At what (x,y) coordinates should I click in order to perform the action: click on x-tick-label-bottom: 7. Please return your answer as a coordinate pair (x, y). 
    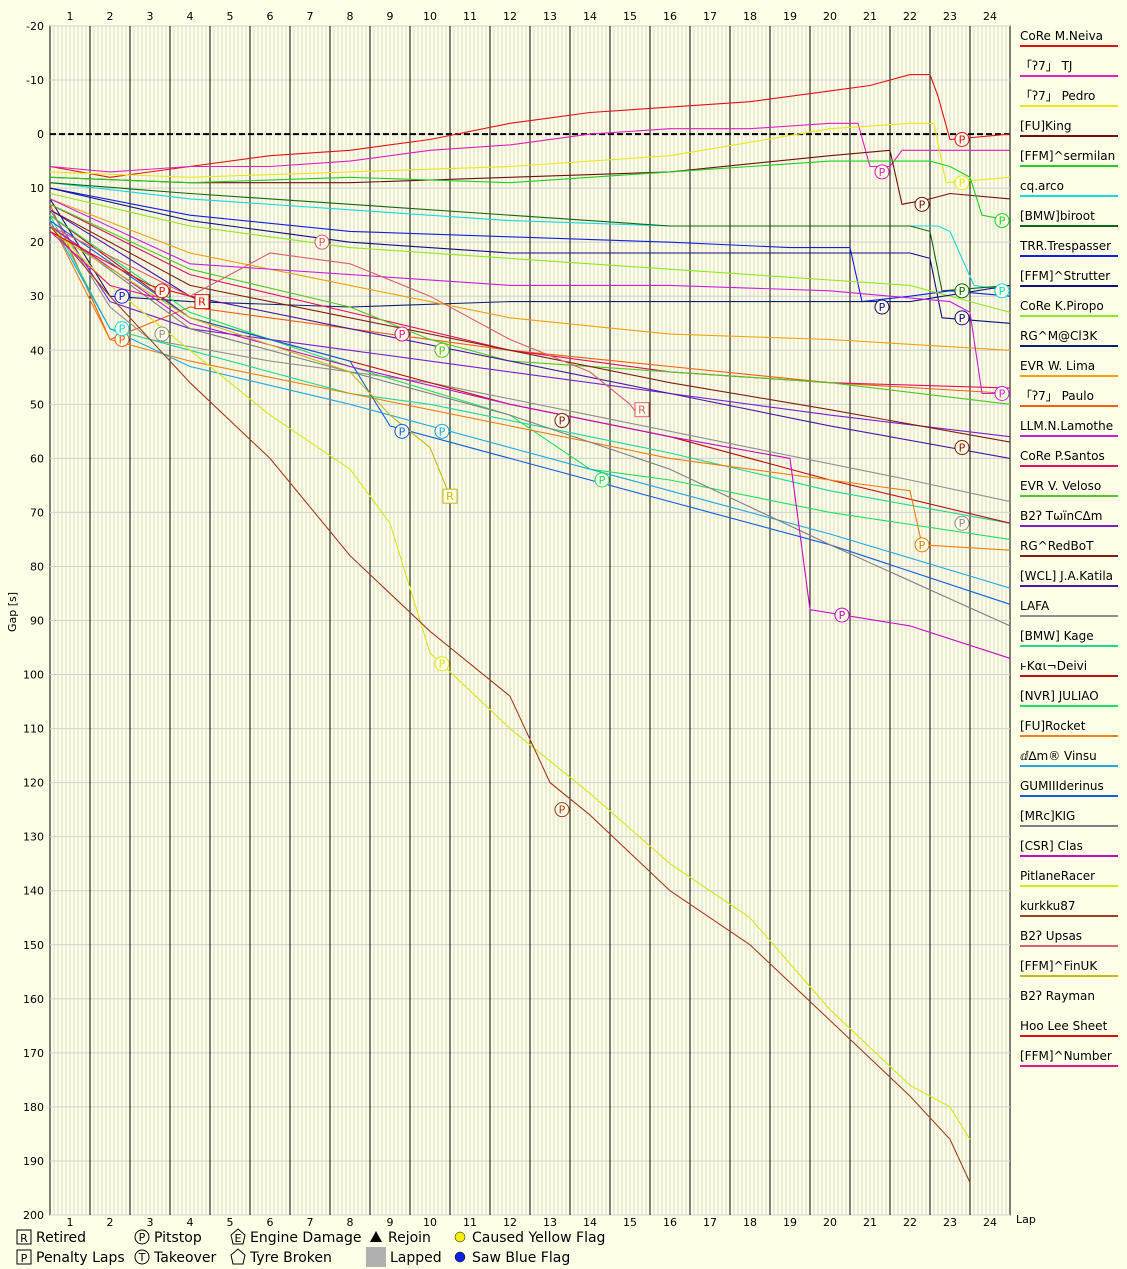
    Looking at the image, I should click on (310, 1222).